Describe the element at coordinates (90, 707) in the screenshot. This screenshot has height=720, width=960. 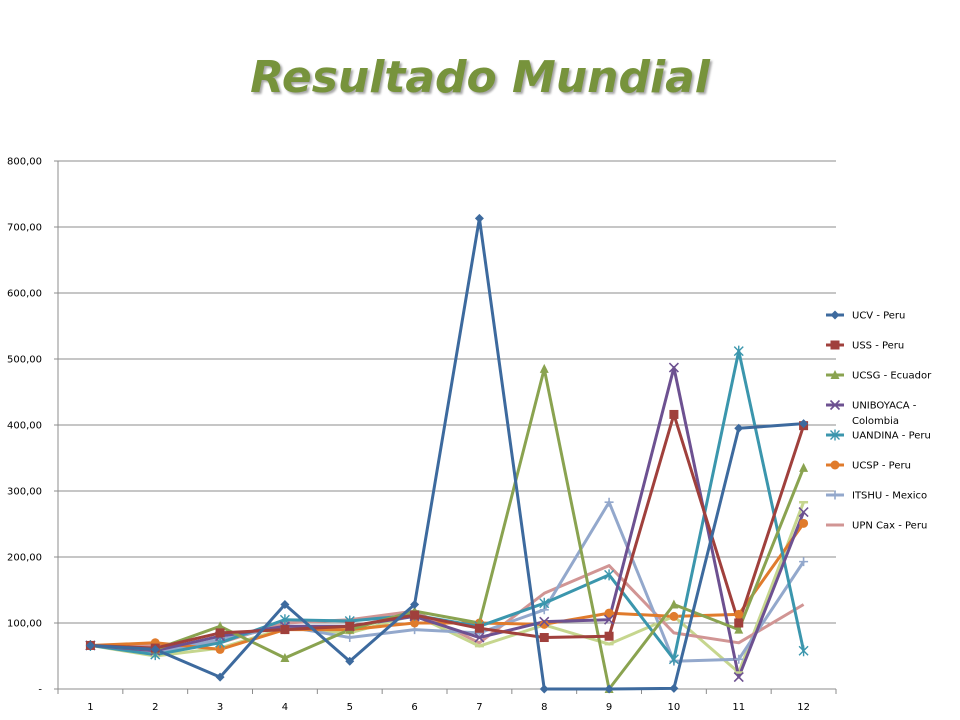
I see `x-tick-label: 1` at that location.